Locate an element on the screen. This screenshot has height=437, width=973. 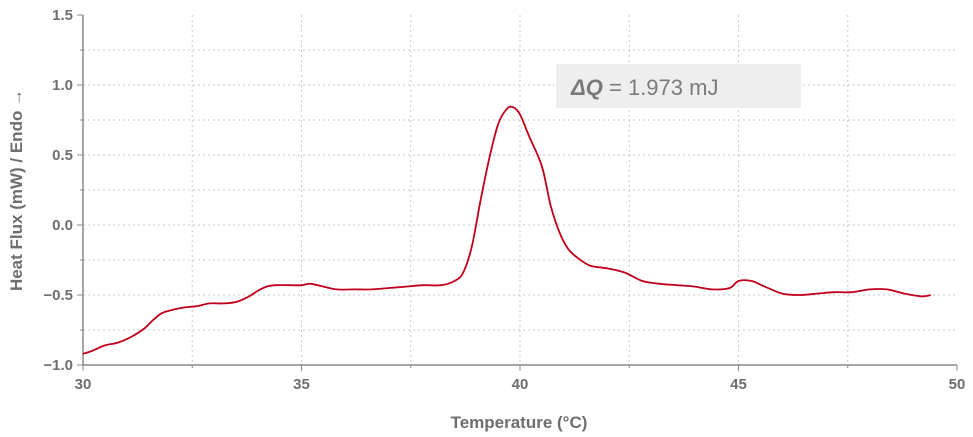
annotation-box: ΔQ = 1.973 mJ is located at coordinates (678, 86).